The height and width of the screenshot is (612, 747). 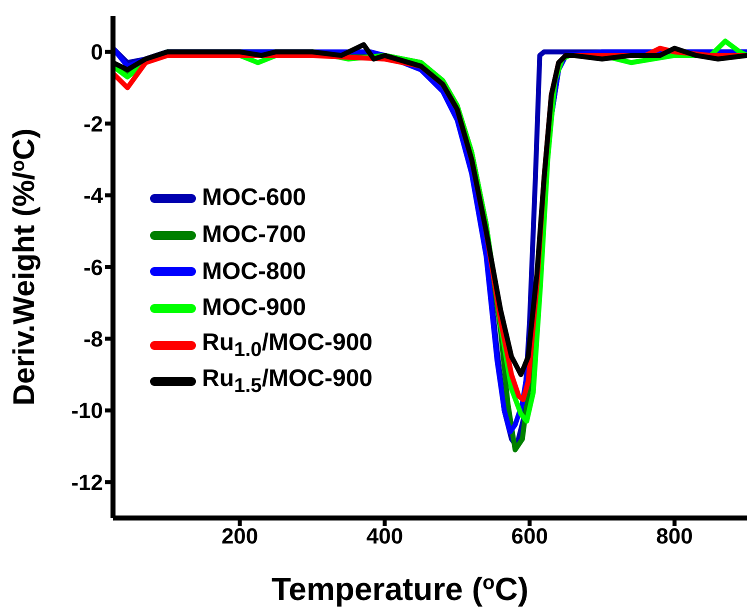 What do you see at coordinates (254, 198) in the screenshot?
I see `legend-label: MOC-600` at bounding box center [254, 198].